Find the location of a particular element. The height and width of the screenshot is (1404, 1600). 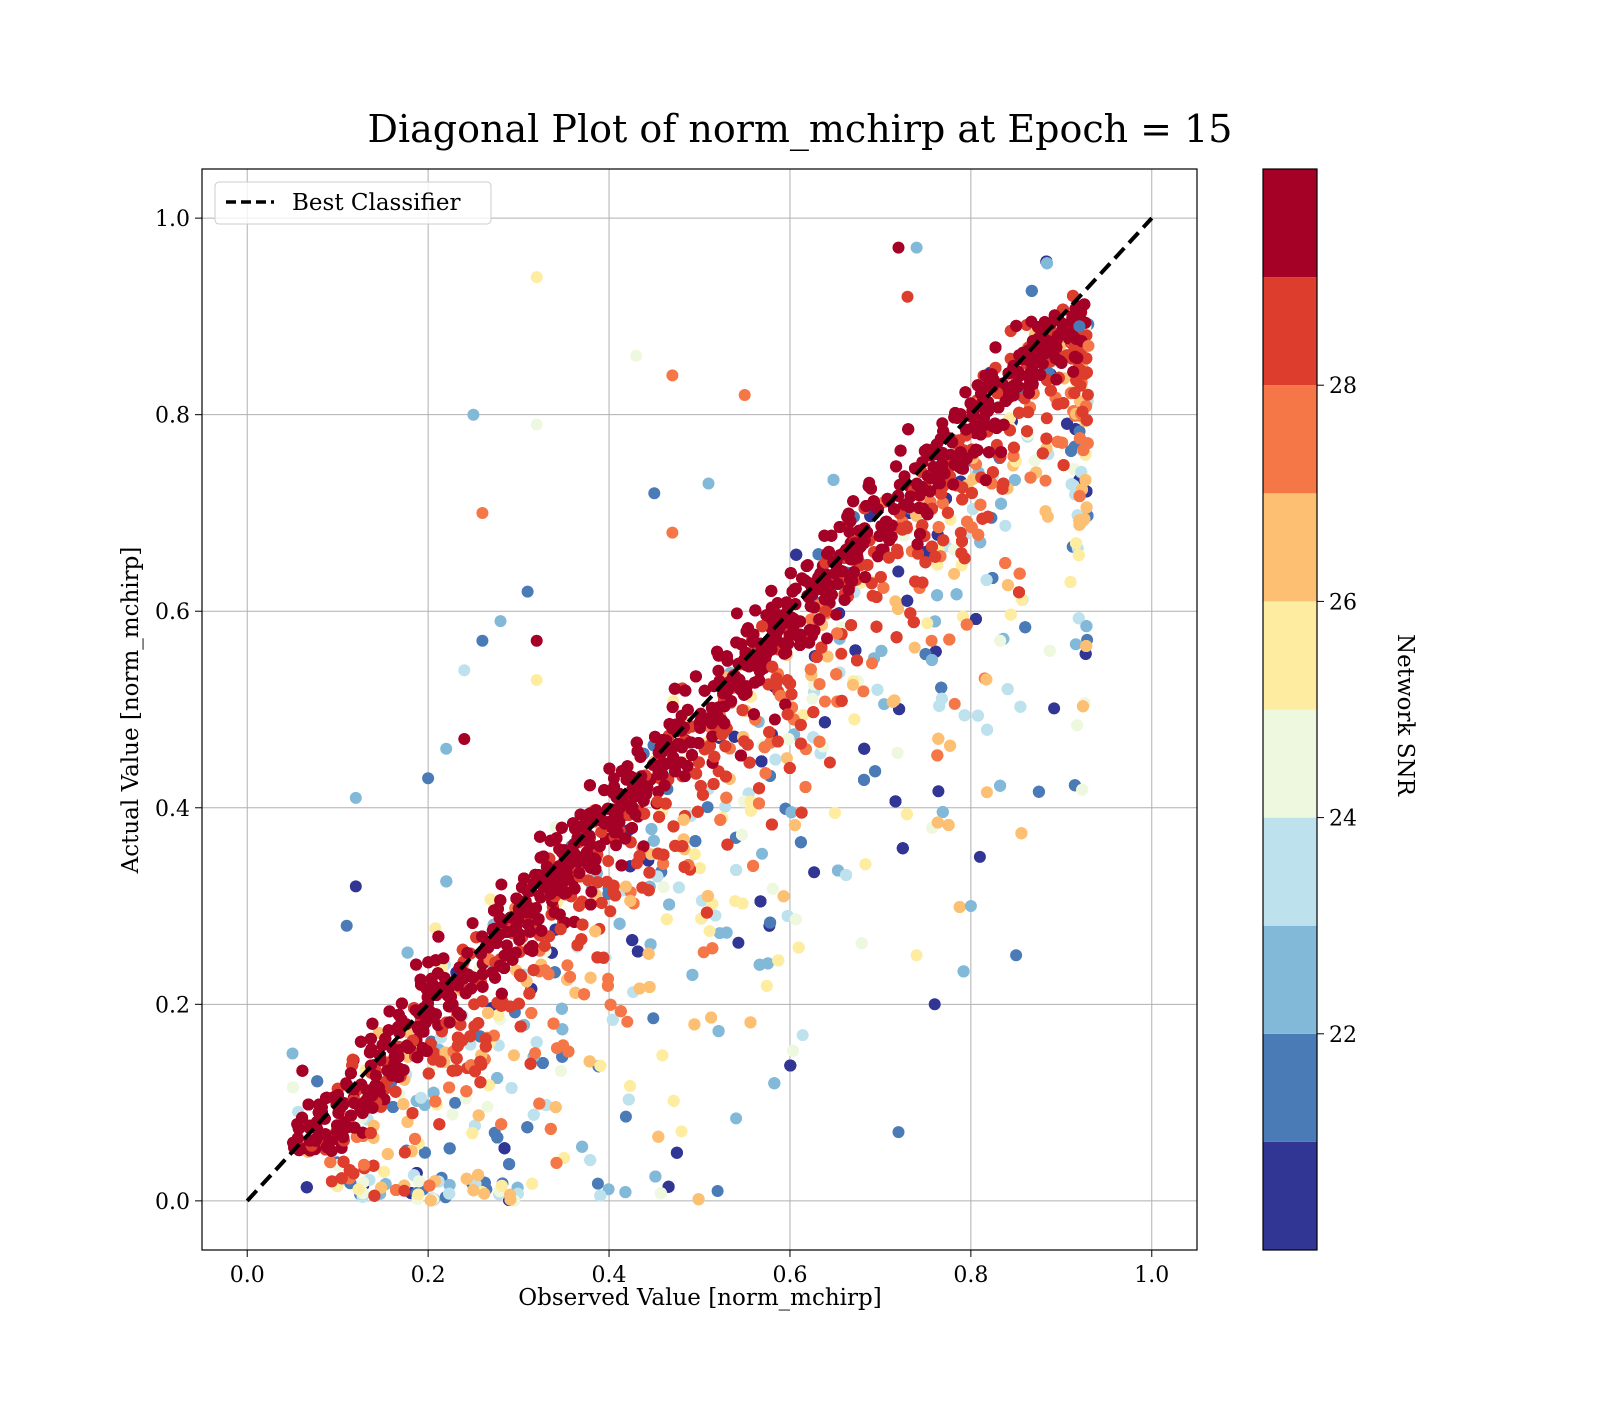

x-tick-label: 0.0 is located at coordinates (247, 1275).